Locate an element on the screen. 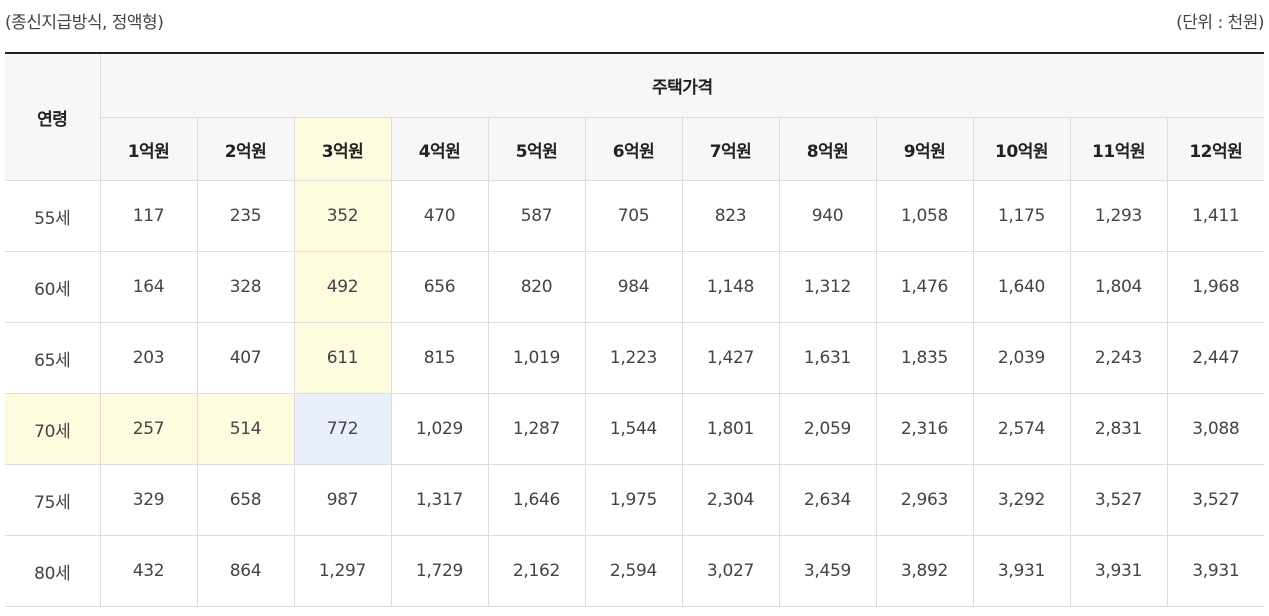 The width and height of the screenshot is (1269, 616). value-cell: 3,459 is located at coordinates (828, 571).